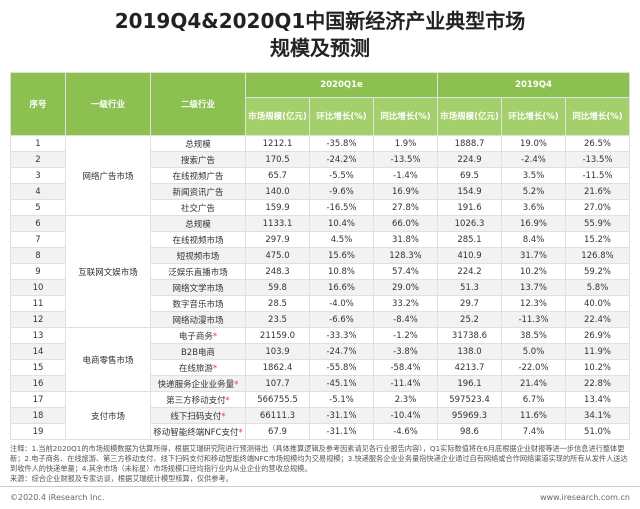 Image resolution: width=640 pixels, height=509 pixels. What do you see at coordinates (320, 48) in the screenshot?
I see `title-line: 规模及预测` at bounding box center [320, 48].